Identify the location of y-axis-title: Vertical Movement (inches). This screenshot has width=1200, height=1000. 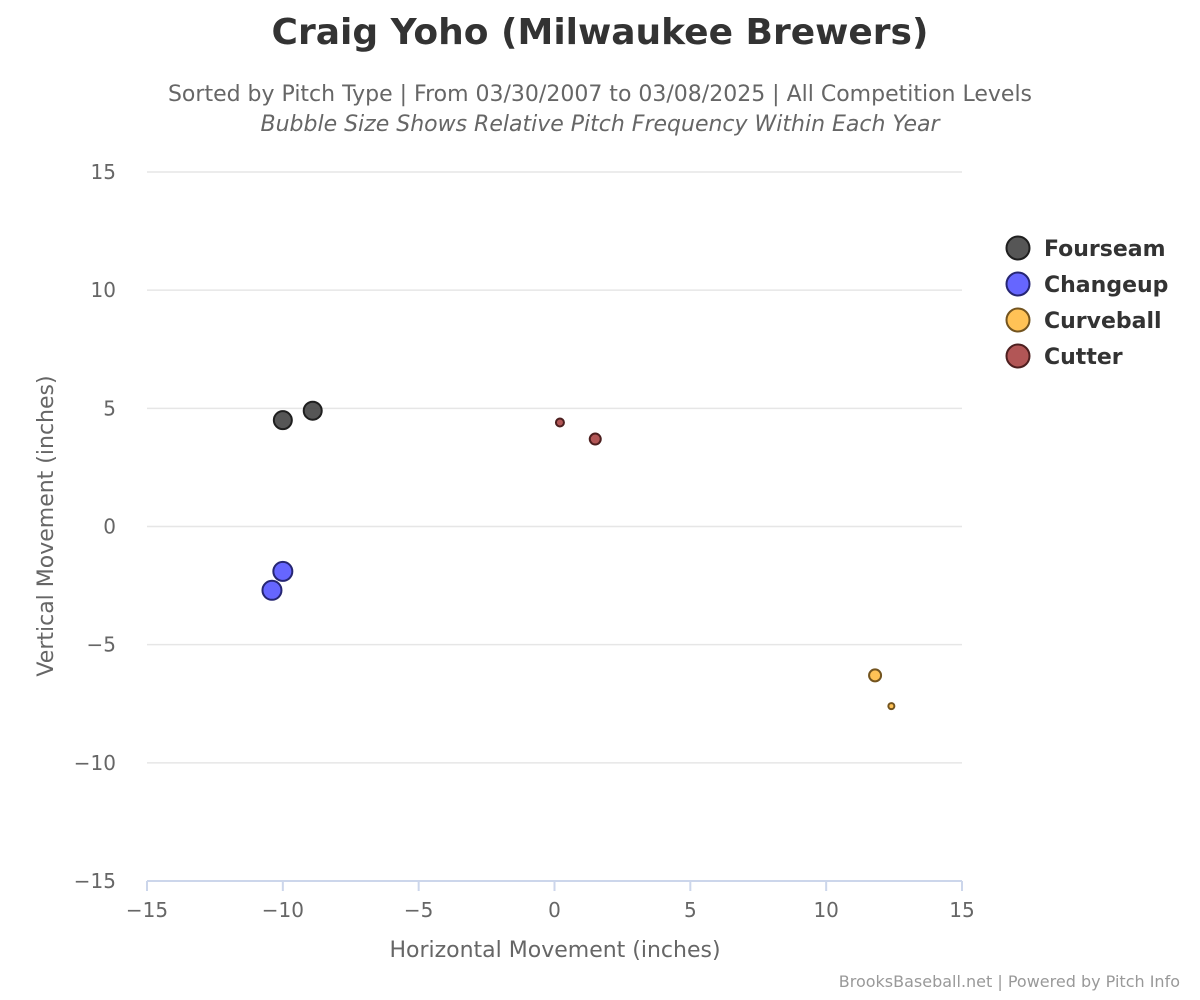
(46, 525).